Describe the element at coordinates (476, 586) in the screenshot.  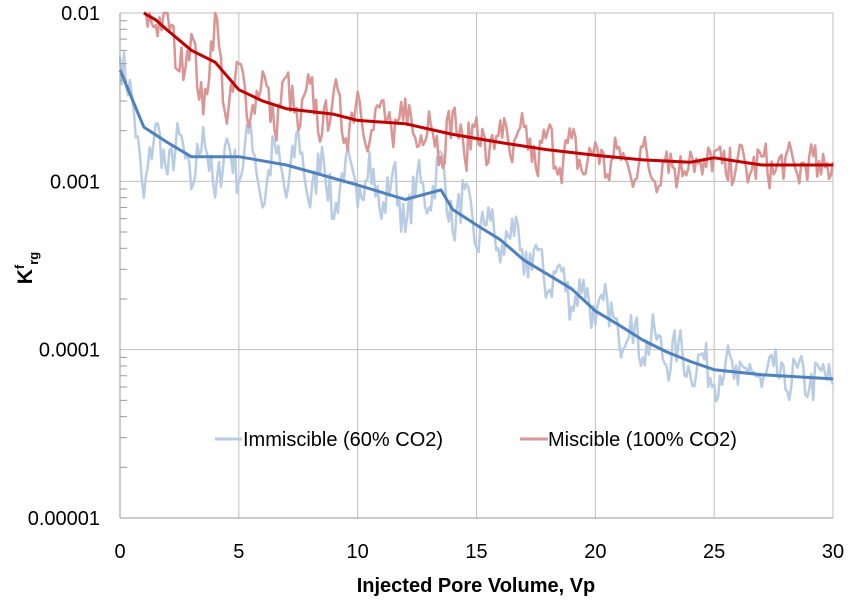
I see `x-axis-label: Injected Pore Volume, Vp` at that location.